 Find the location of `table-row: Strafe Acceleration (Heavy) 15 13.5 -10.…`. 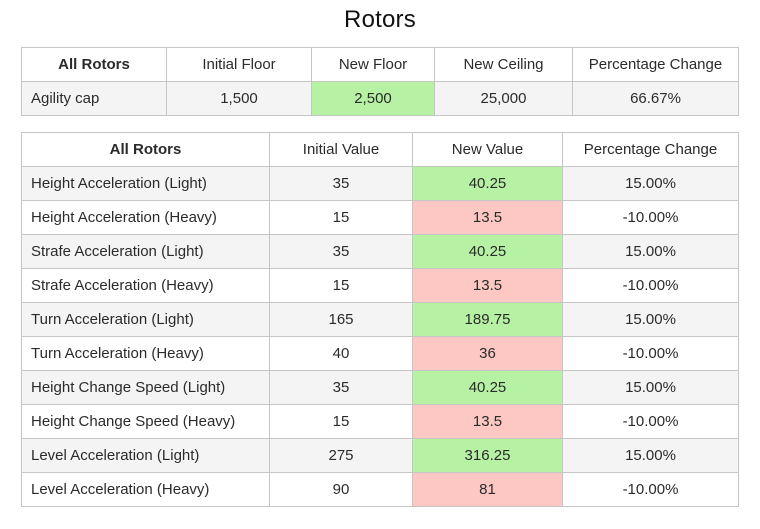

table-row: Strafe Acceleration (Heavy) 15 13.5 -10.… is located at coordinates (380, 285).